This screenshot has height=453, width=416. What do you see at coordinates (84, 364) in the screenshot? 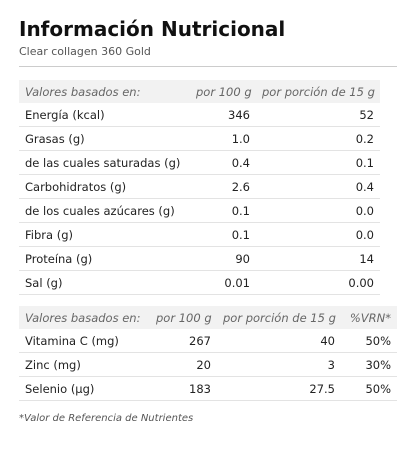
I see `label-cell: Zinc (mg)` at bounding box center [84, 364].